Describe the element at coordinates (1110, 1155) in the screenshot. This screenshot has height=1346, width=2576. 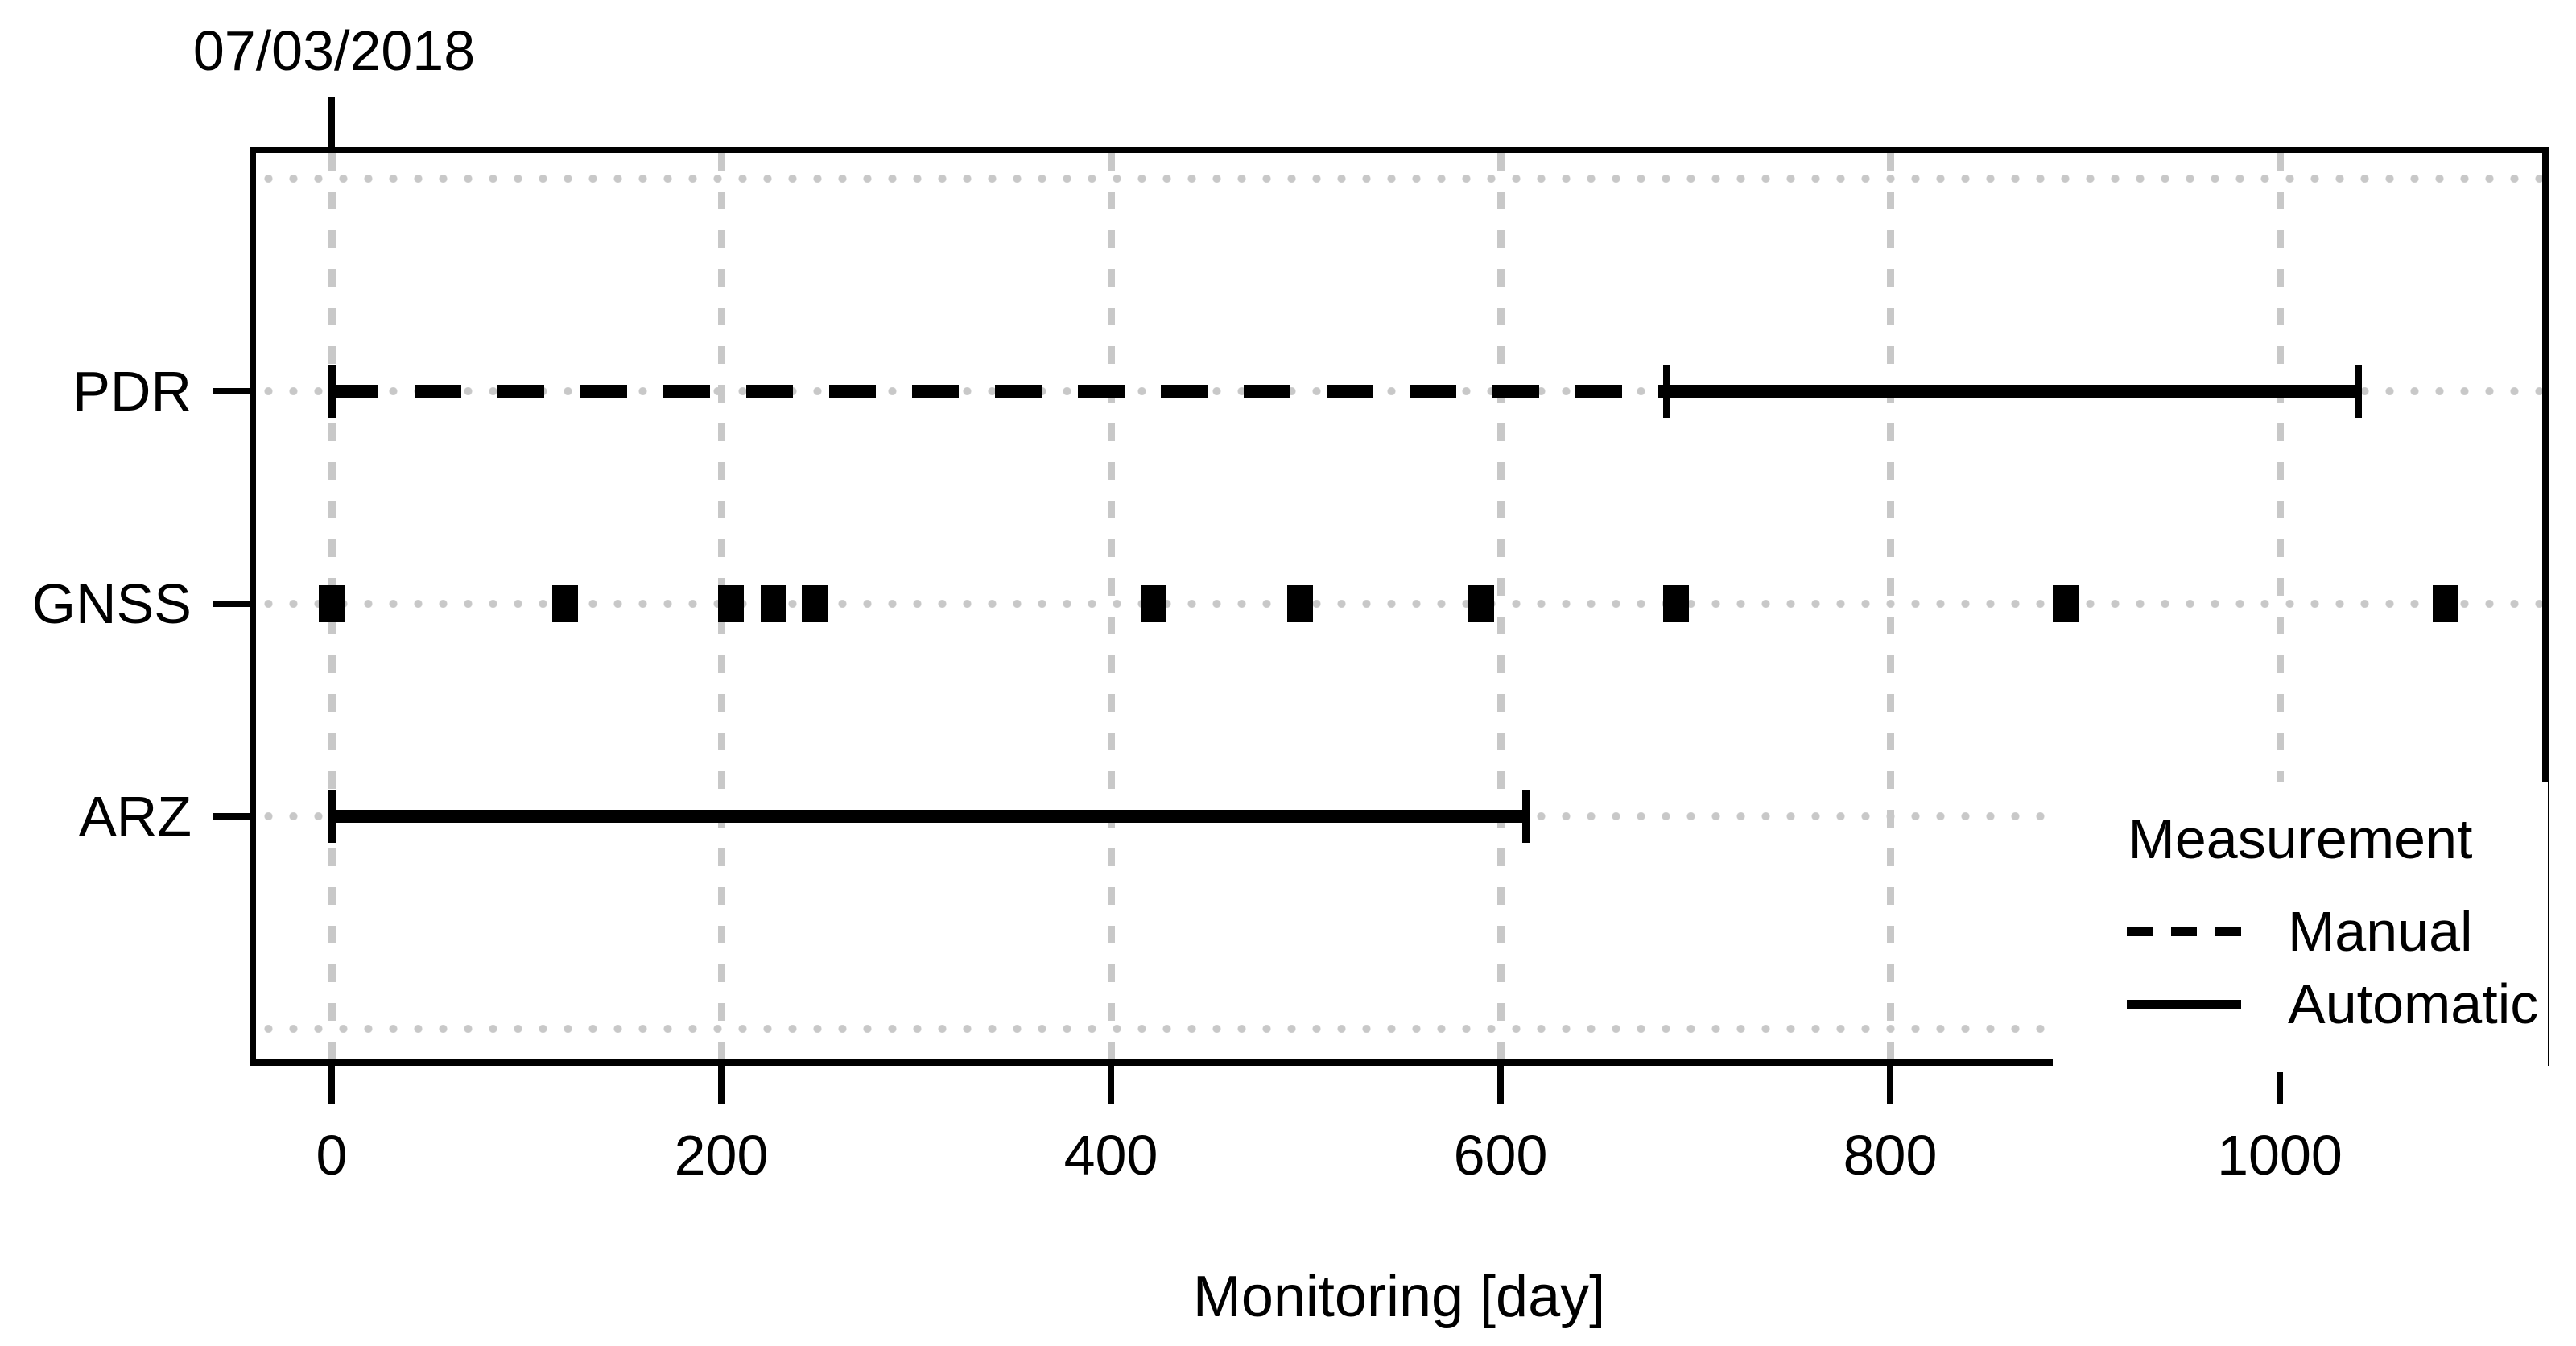
I see `x-tick-label: 400` at that location.